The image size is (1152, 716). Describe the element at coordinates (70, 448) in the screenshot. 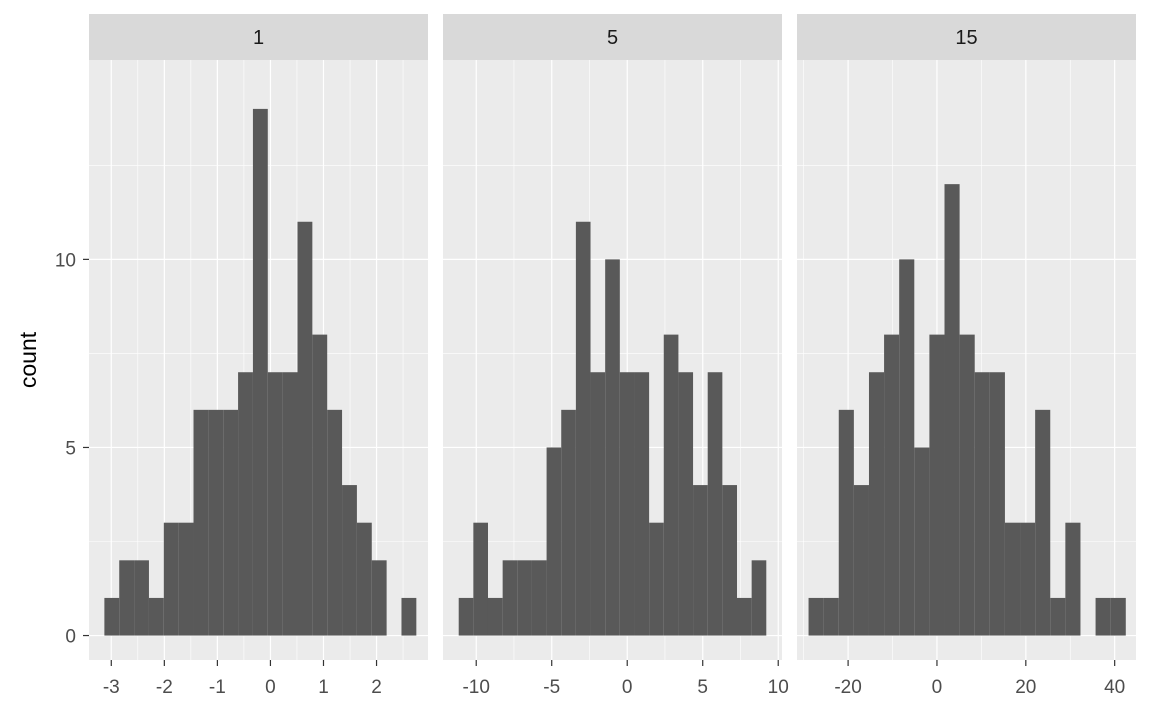

I see `y-tick-label: 5` at that location.